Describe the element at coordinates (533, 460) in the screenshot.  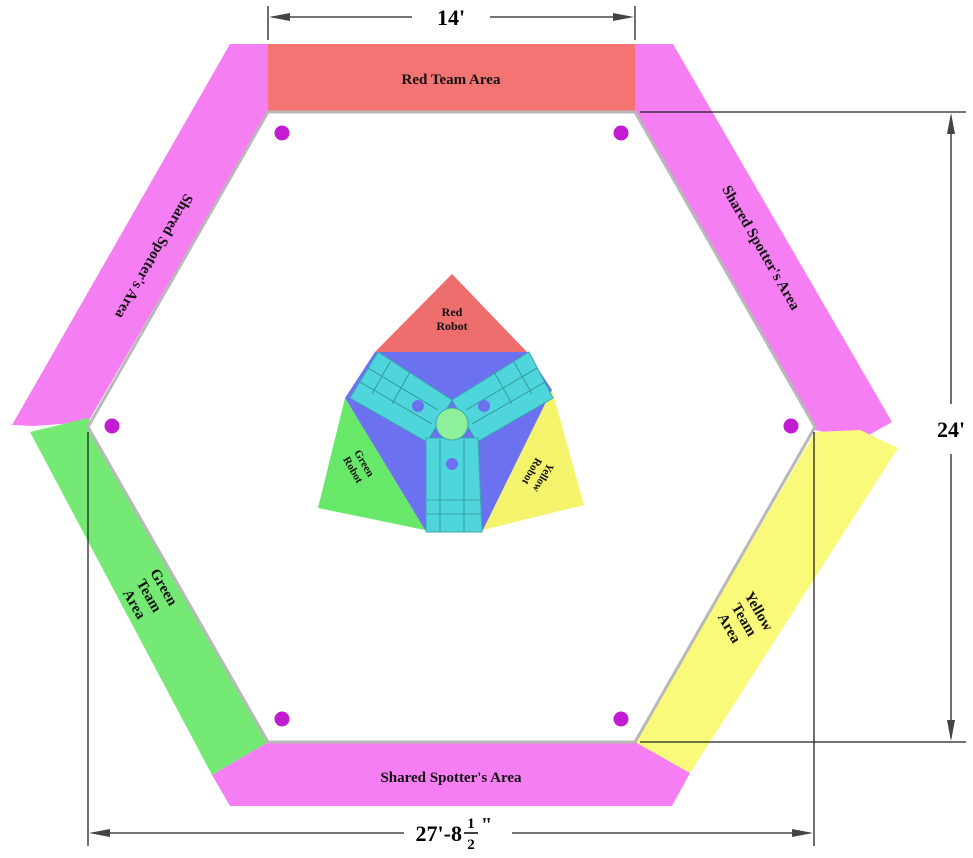
I see `yellow-robot-zone` at that location.